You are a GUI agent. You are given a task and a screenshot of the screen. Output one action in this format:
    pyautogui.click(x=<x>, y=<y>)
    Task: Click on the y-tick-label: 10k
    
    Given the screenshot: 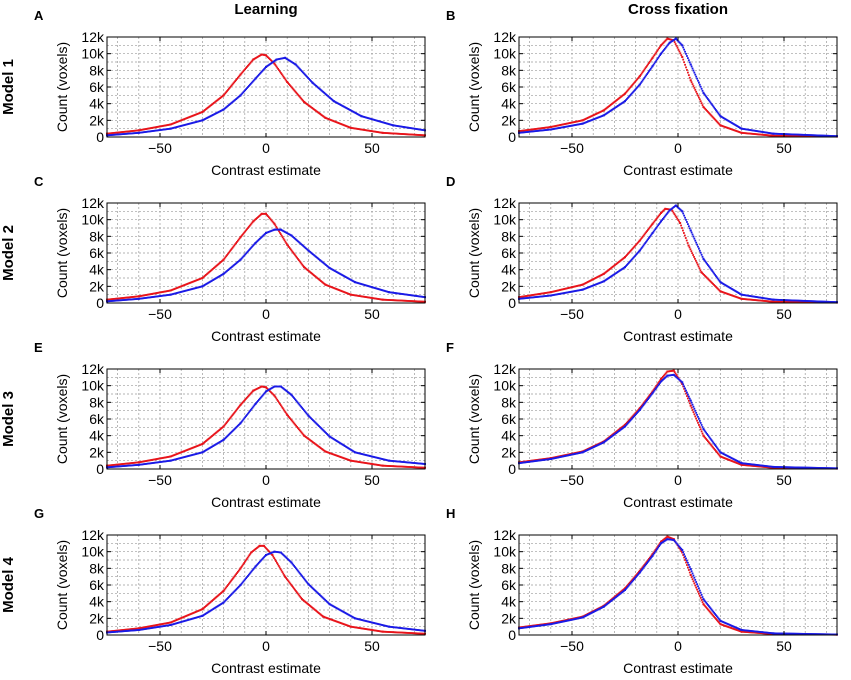 What is the action you would take?
    pyautogui.click(x=93, y=54)
    